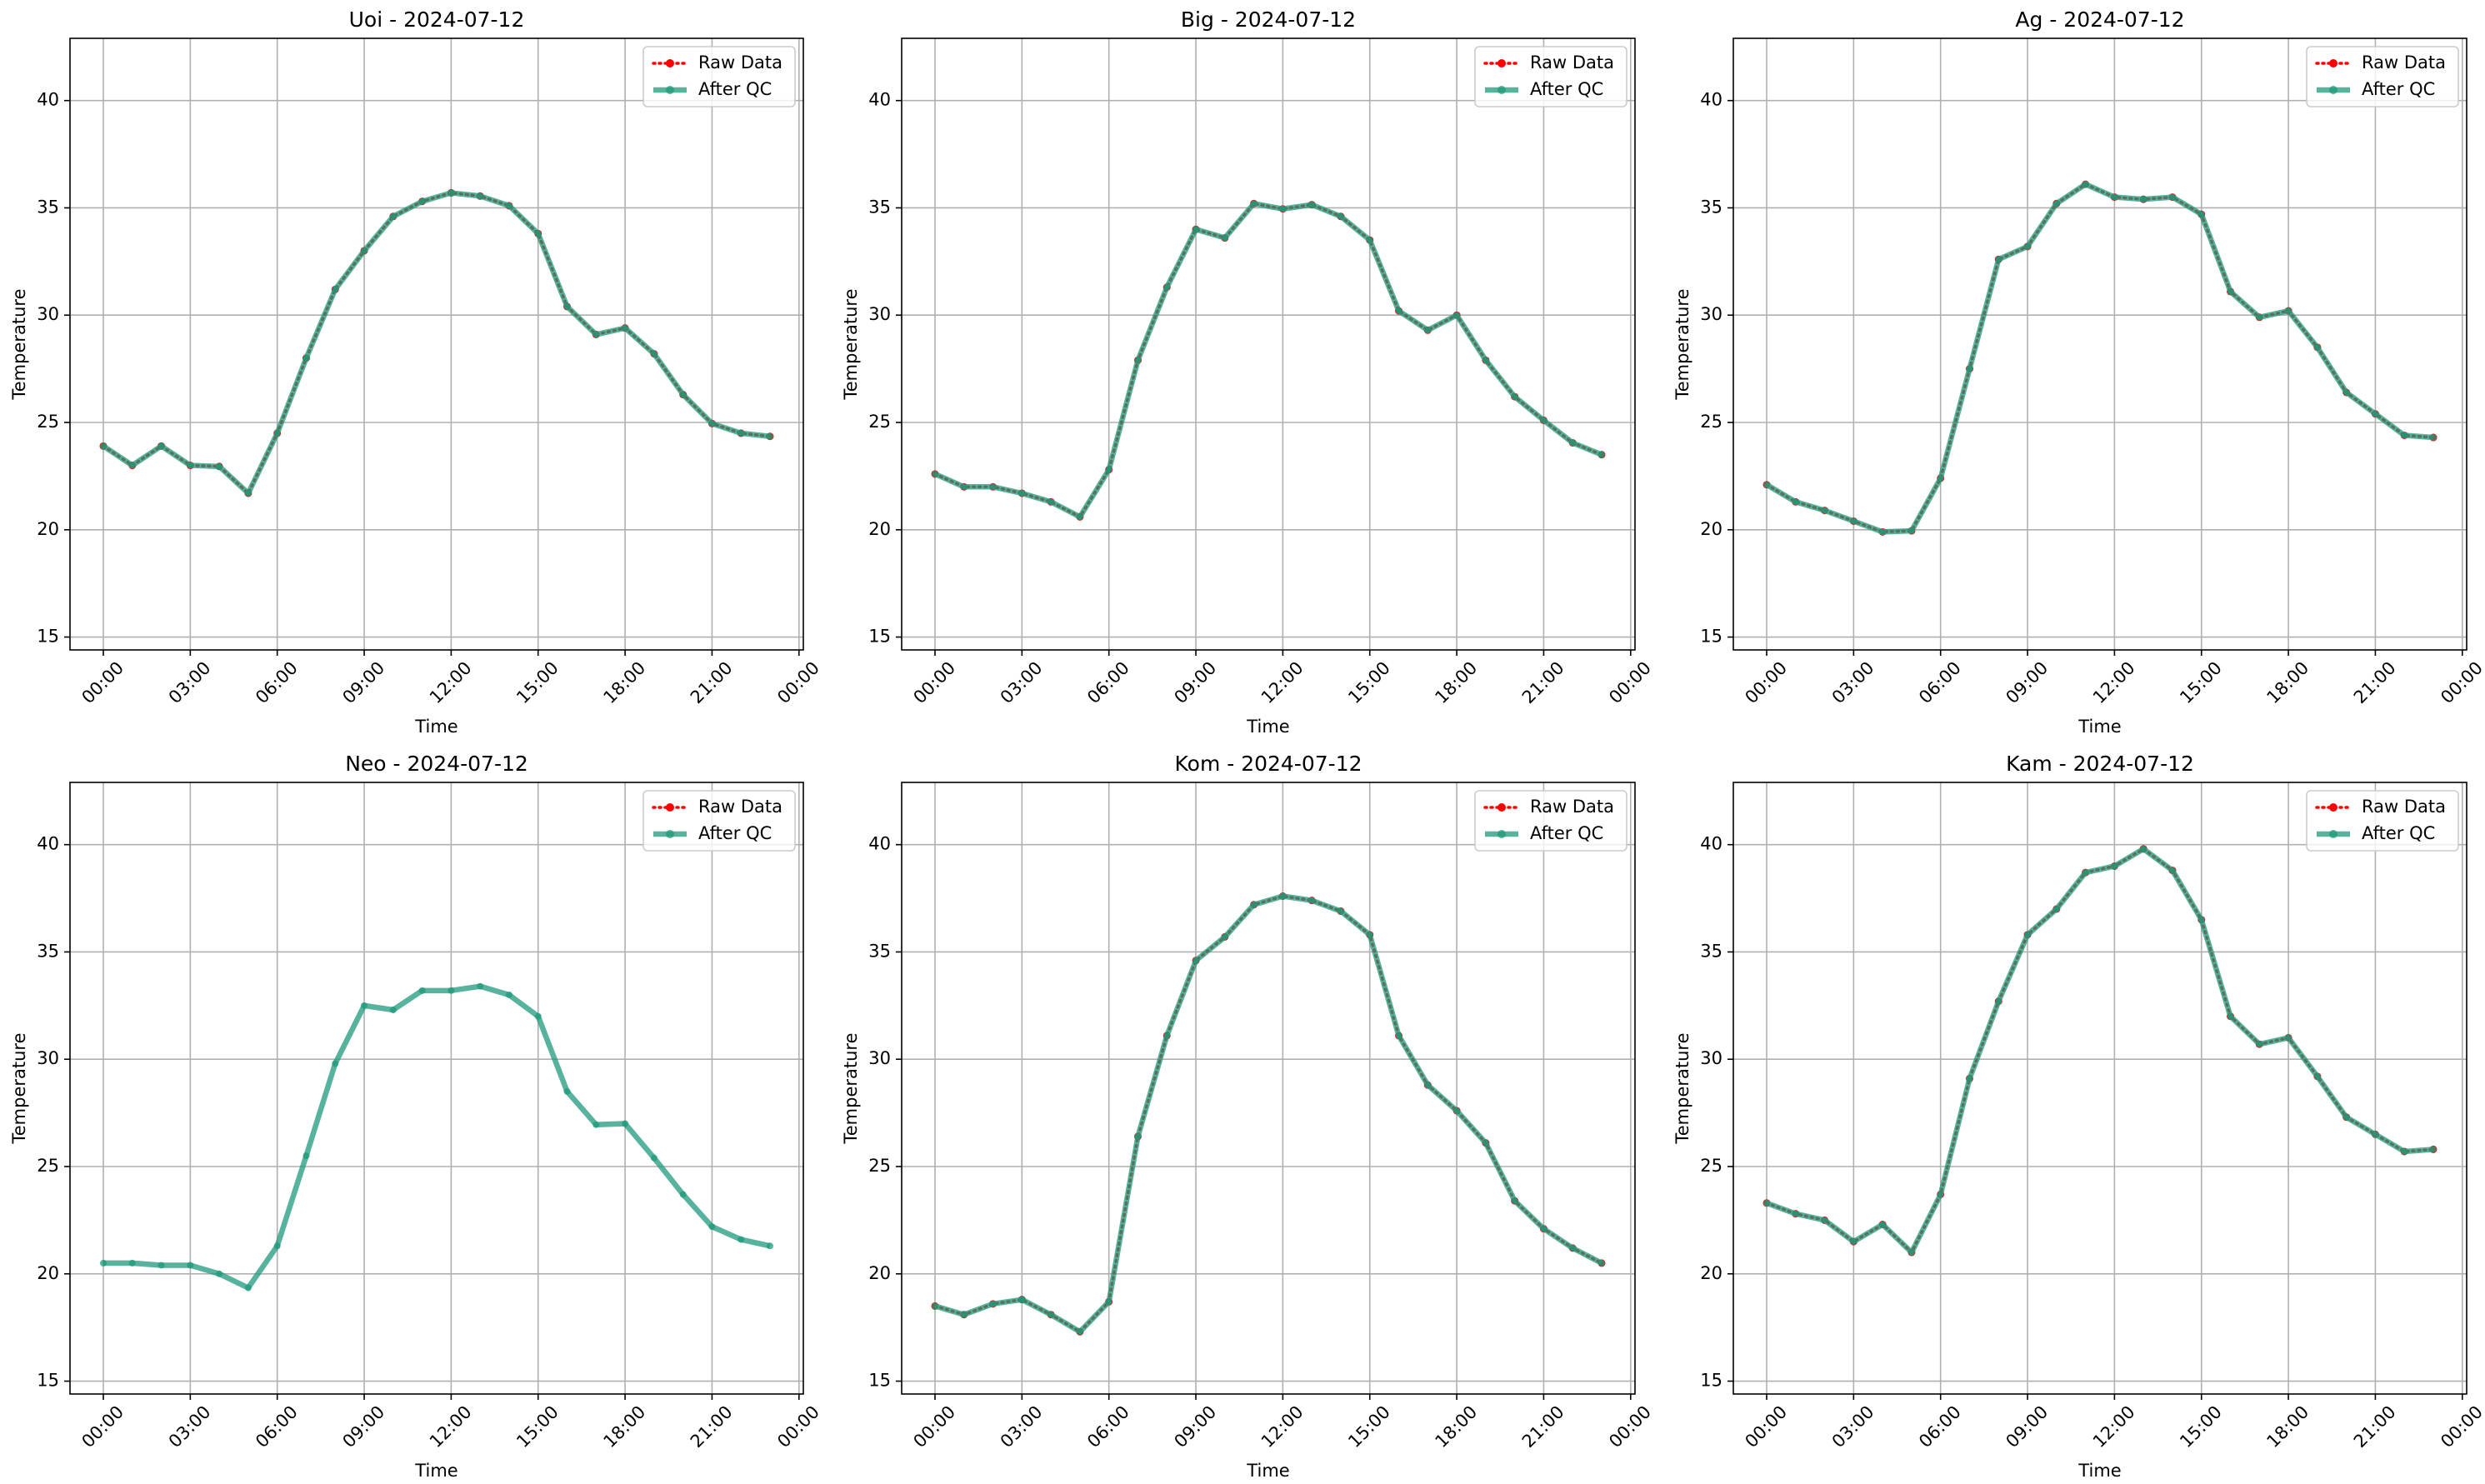 This screenshot has height=1484, width=2485. What do you see at coordinates (48, 844) in the screenshot?
I see `y-tick-label: 40` at bounding box center [48, 844].